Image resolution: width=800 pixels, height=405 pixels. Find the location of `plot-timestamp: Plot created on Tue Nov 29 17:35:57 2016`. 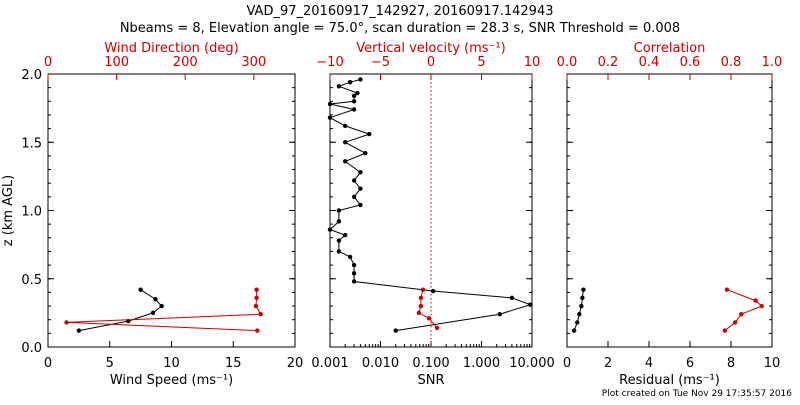

plot-timestamp: Plot created on Tue Nov 29 17:35:57 2016 is located at coordinates (697, 394).